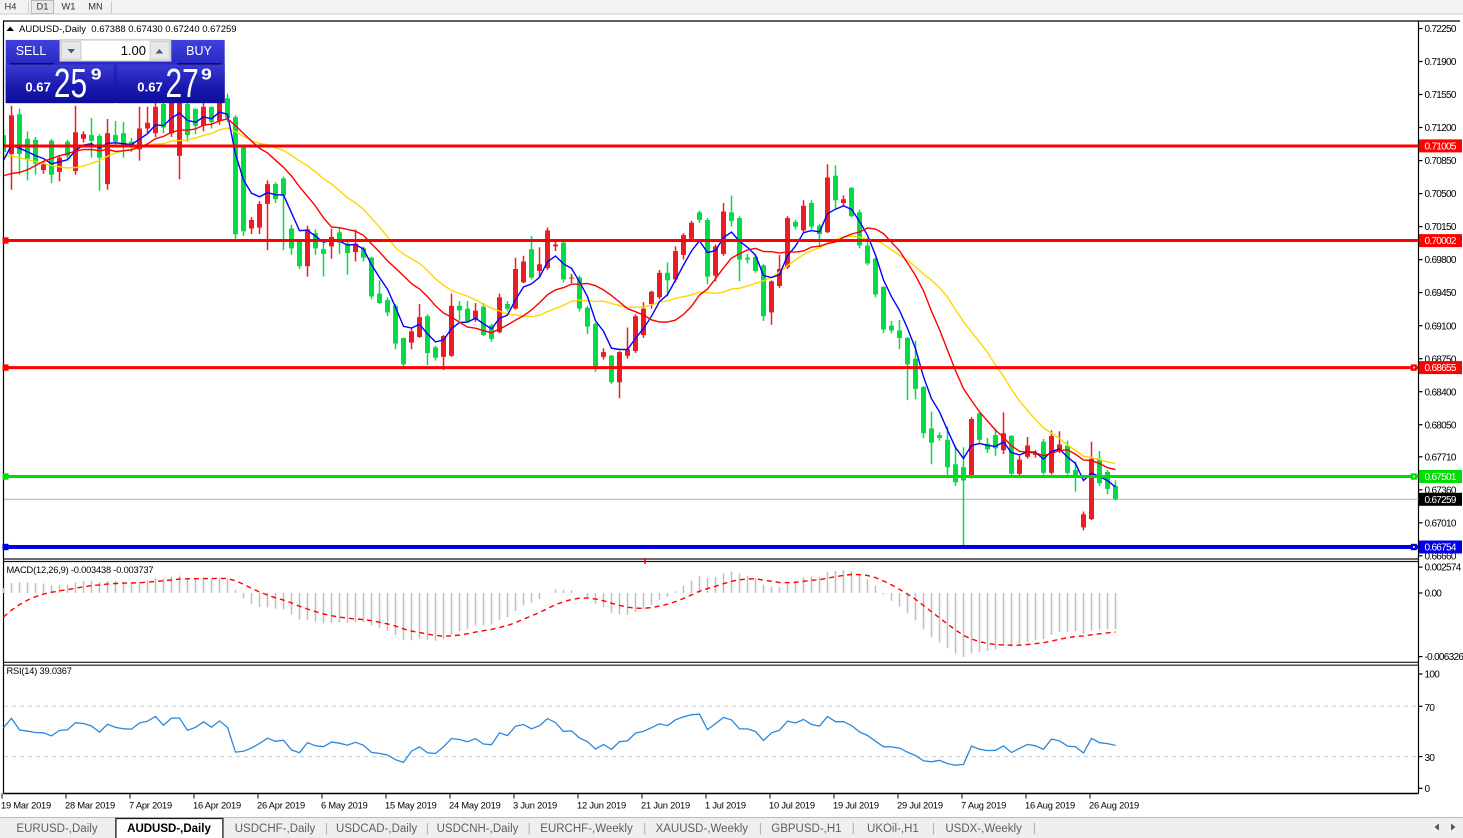 Image resolution: width=1463 pixels, height=838 pixels. I want to click on svg-text: EURUSD-,Daily, so click(56, 829).